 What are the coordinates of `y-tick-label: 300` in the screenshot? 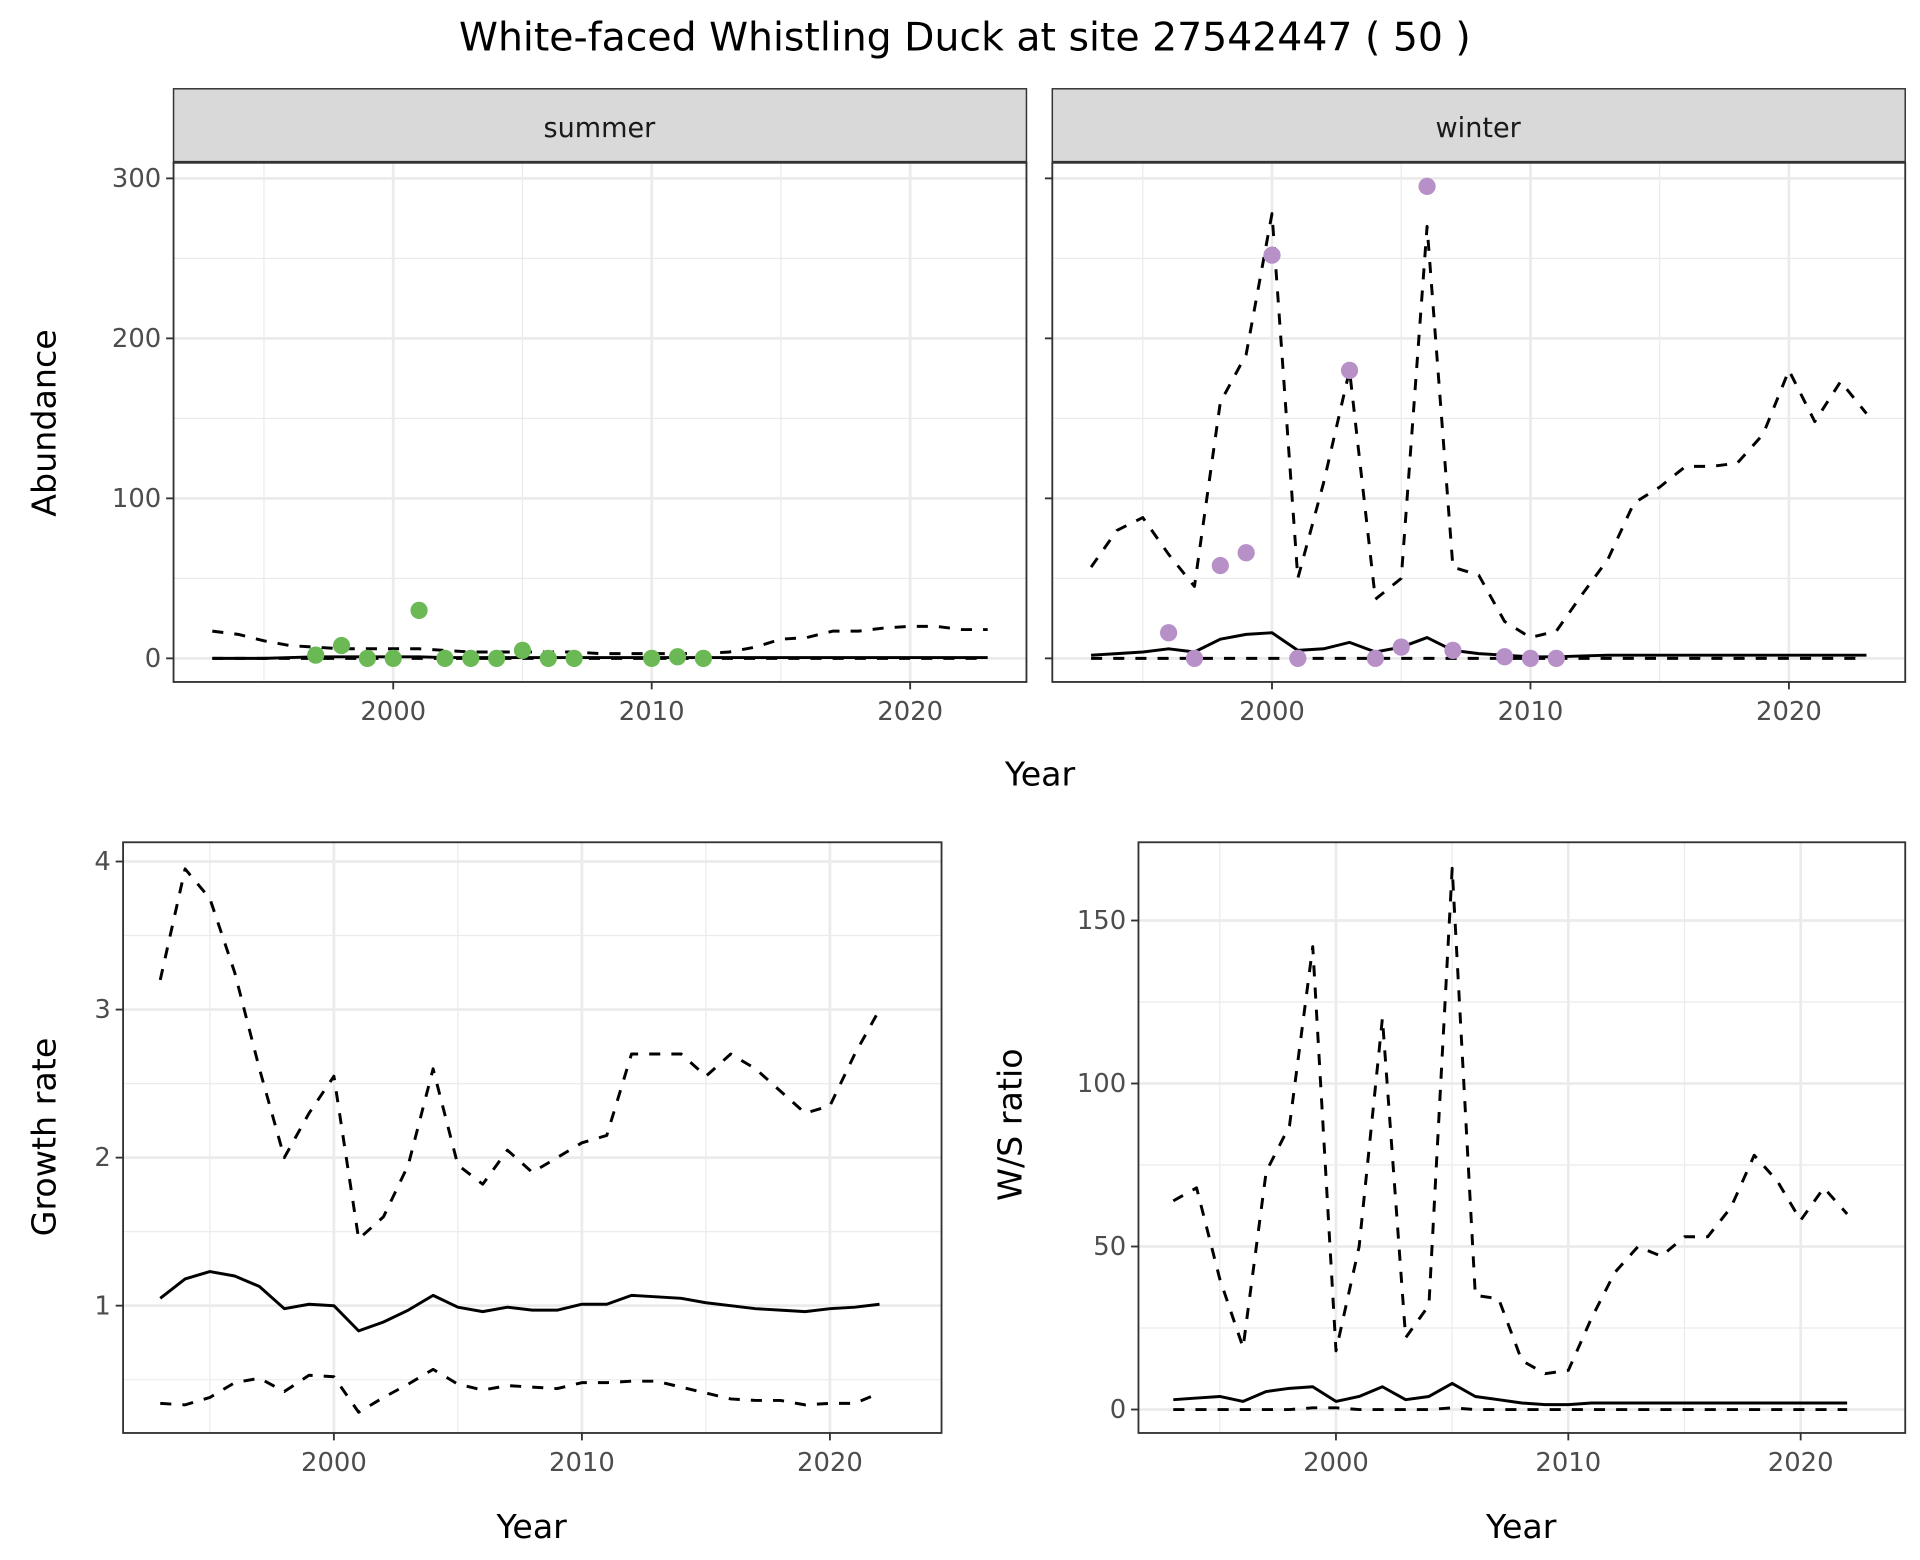 It's located at (136, 179).